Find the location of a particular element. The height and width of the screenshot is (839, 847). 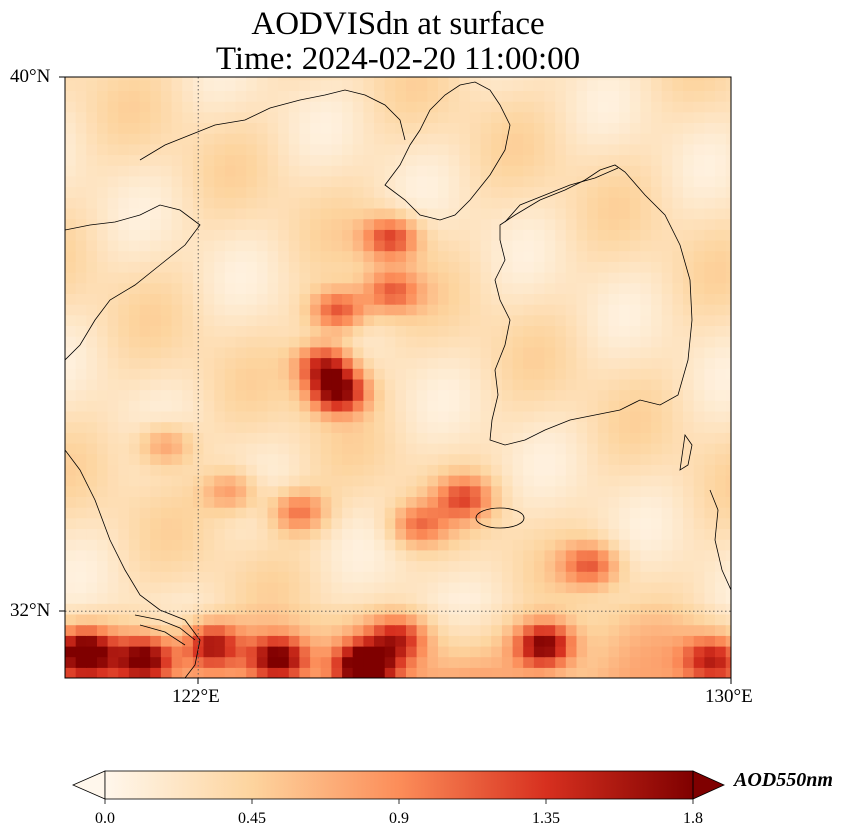

tsushima-island is located at coordinates (686, 452).